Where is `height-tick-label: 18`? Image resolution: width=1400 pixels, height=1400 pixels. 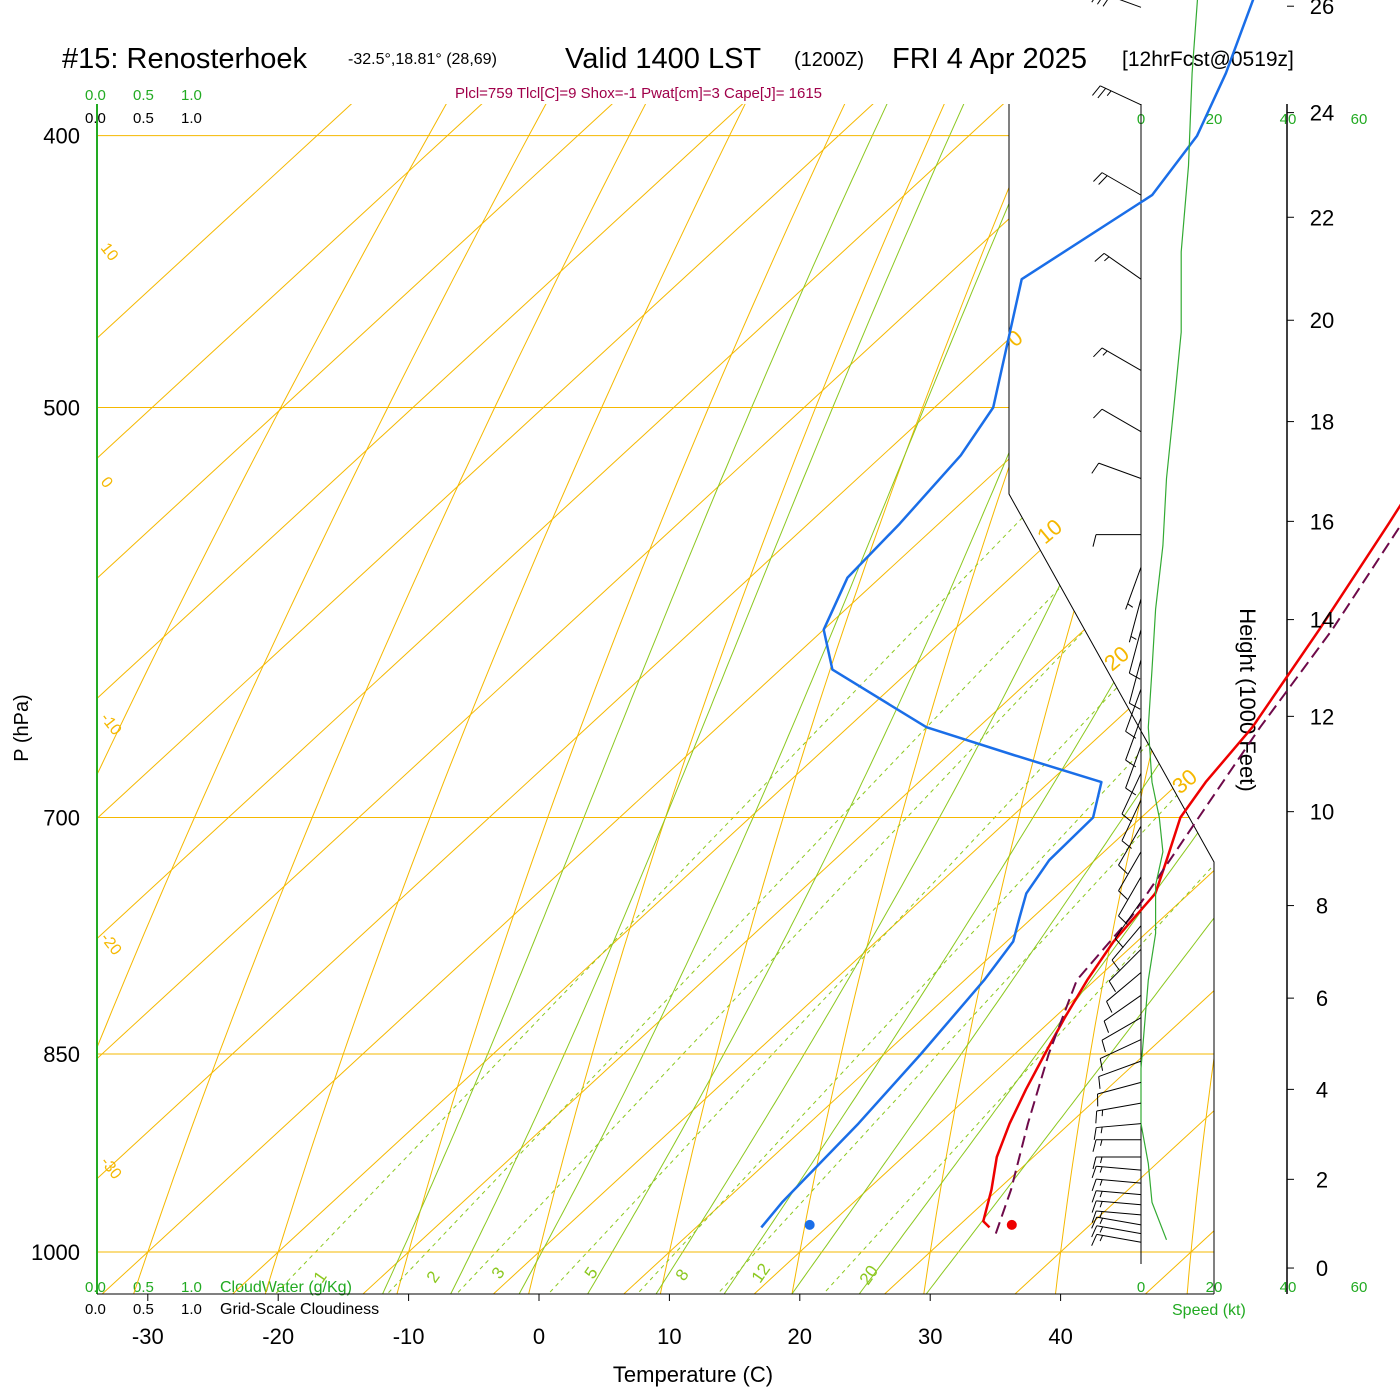 height-tick-label: 18 is located at coordinates (1322, 422).